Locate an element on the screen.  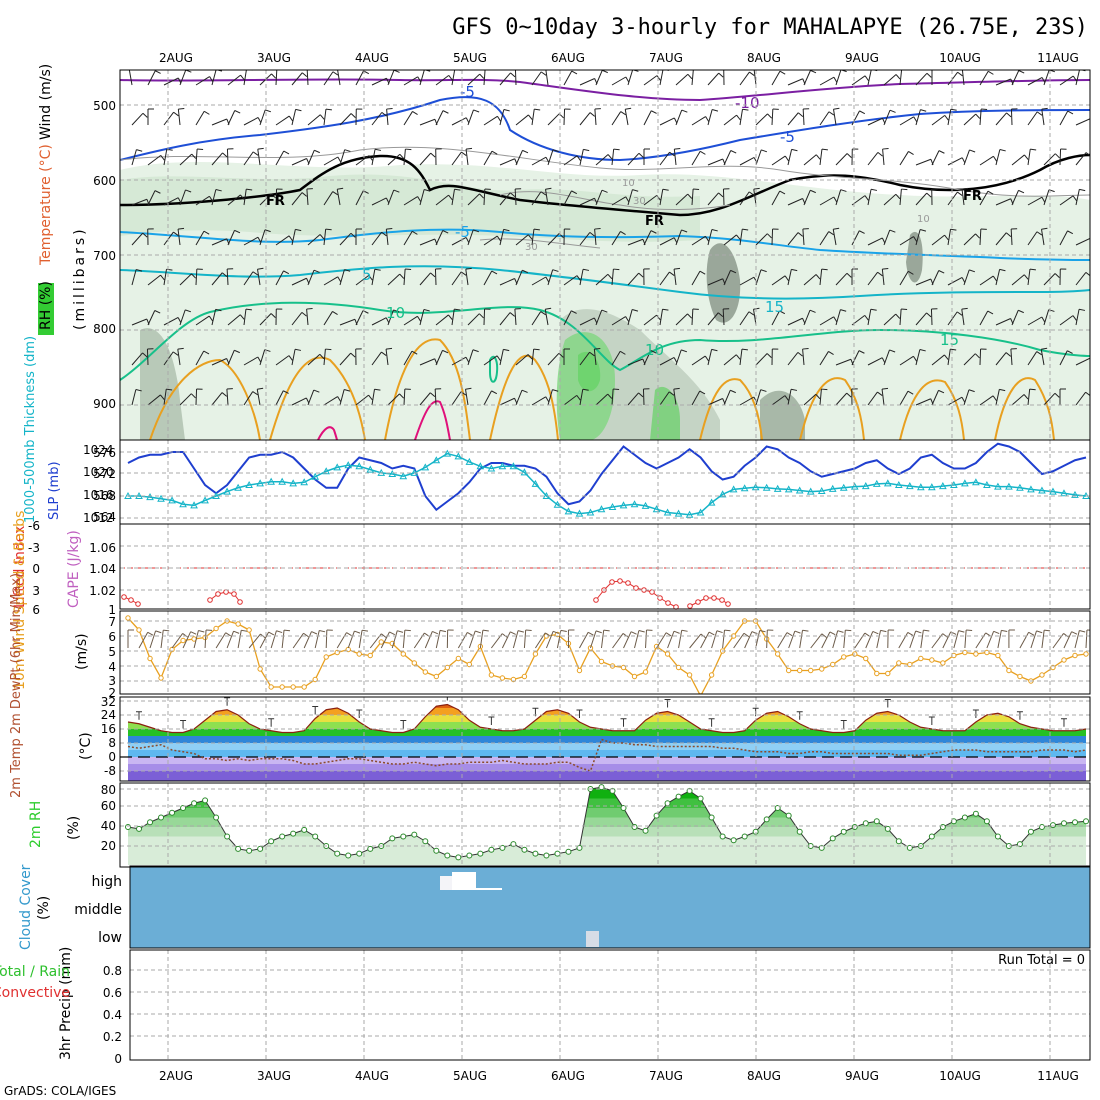
temp-band is located at coordinates (607, 753).